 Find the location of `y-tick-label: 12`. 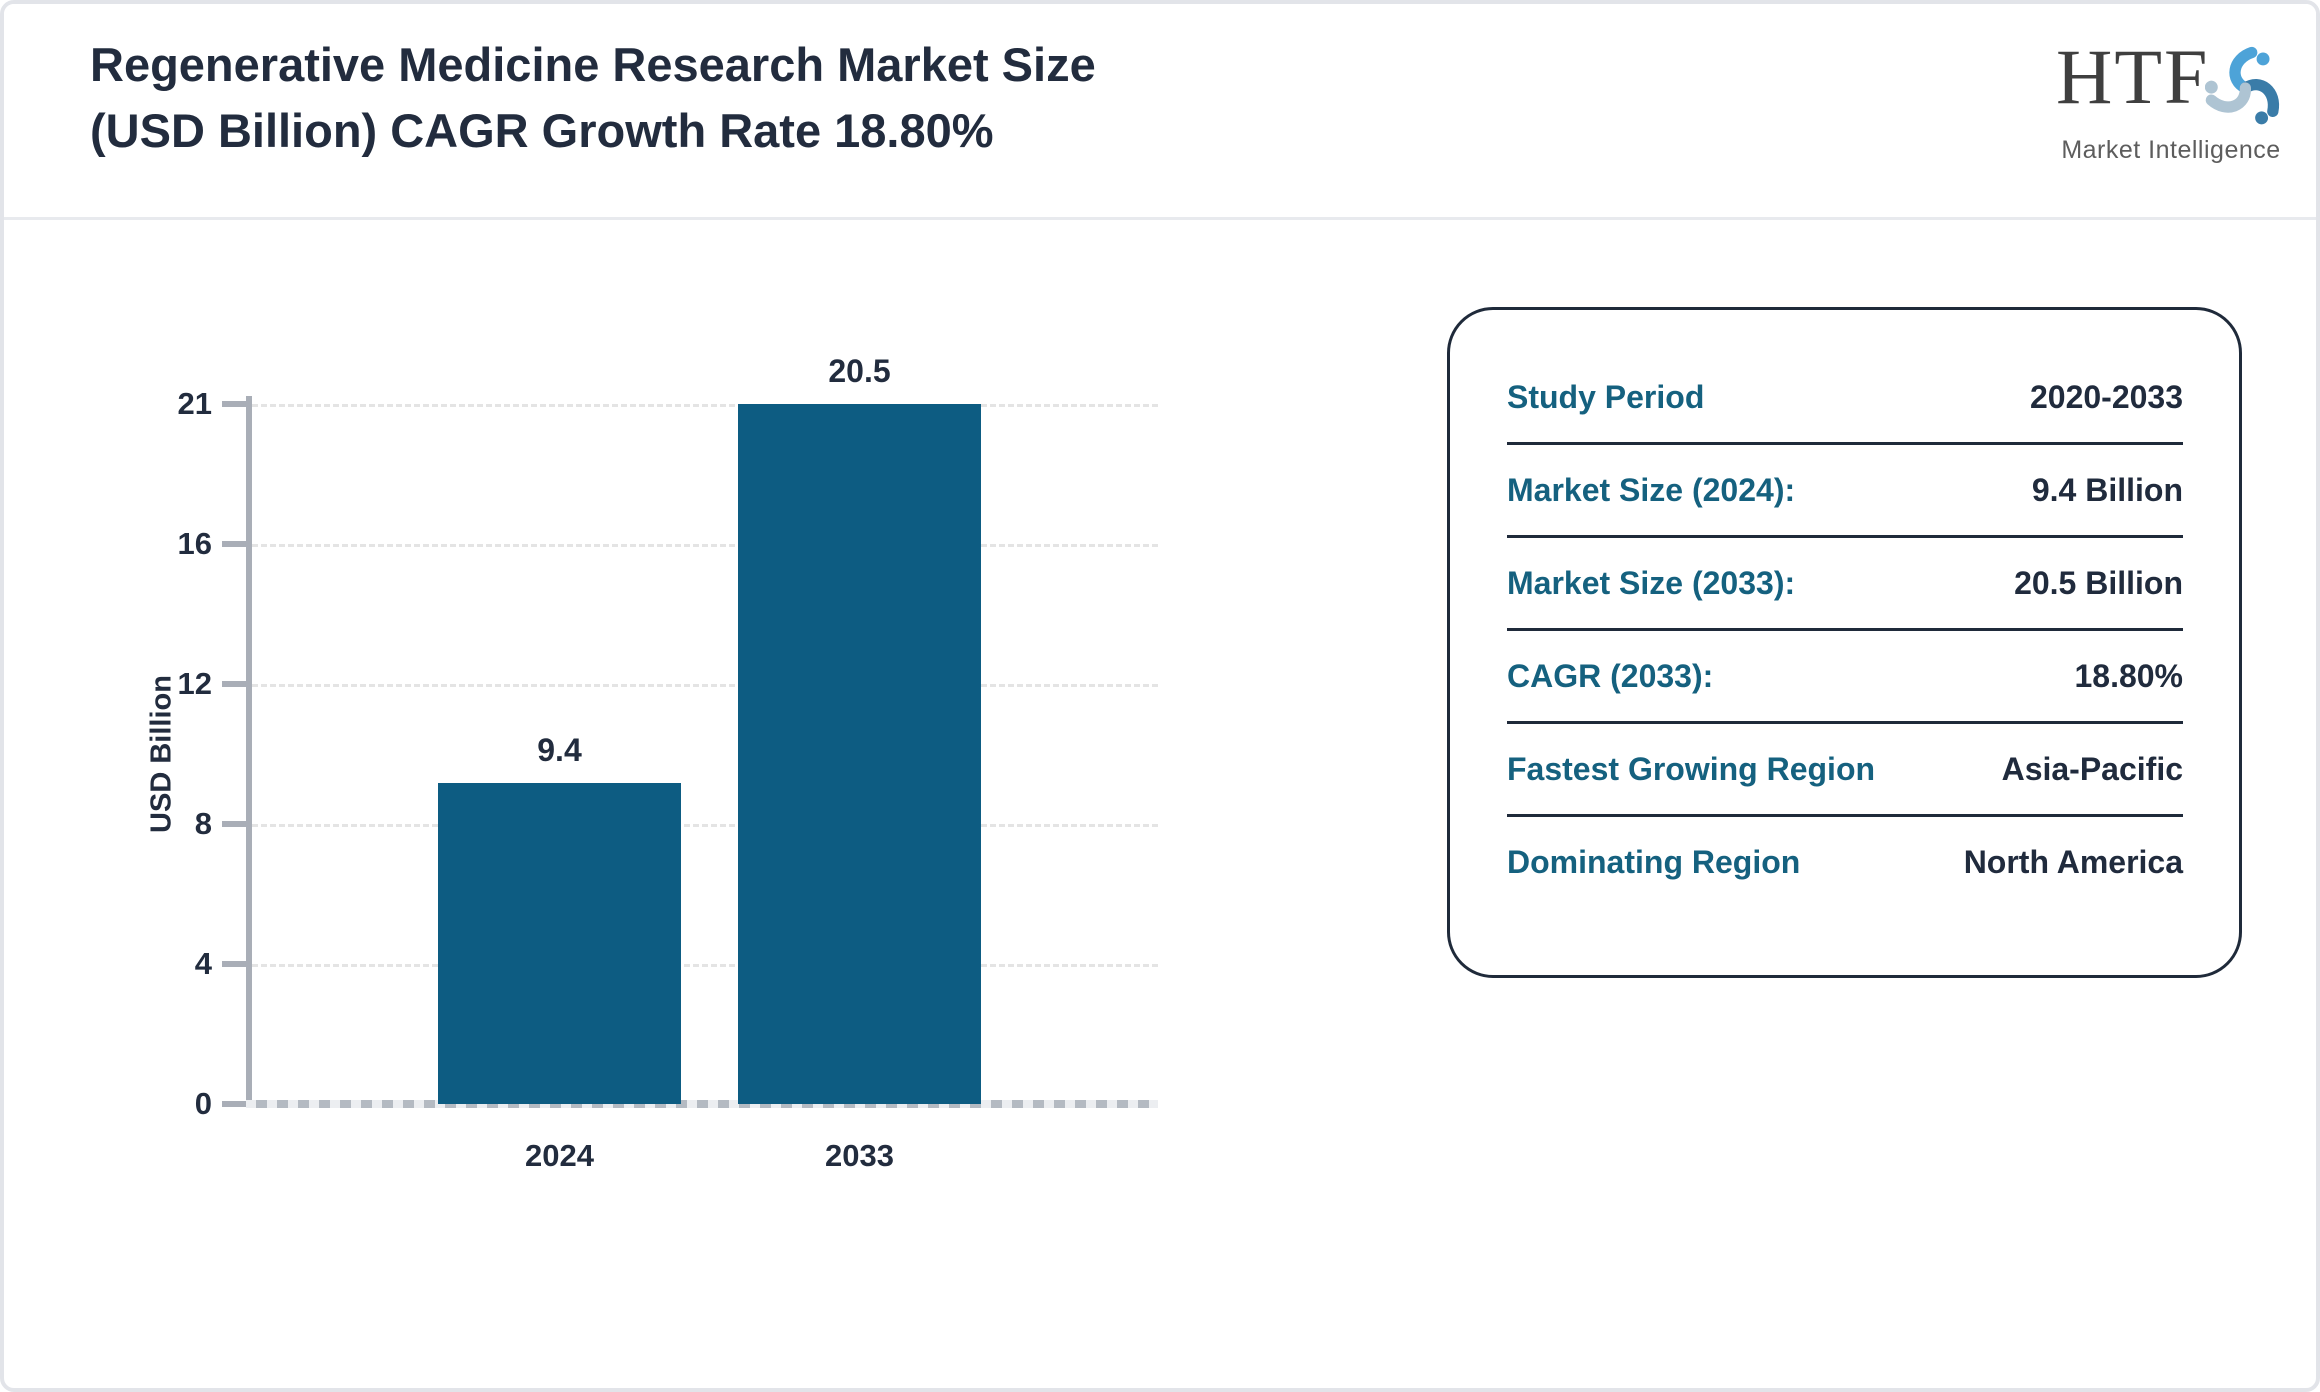

y-tick-label: 12 is located at coordinates (194, 683).